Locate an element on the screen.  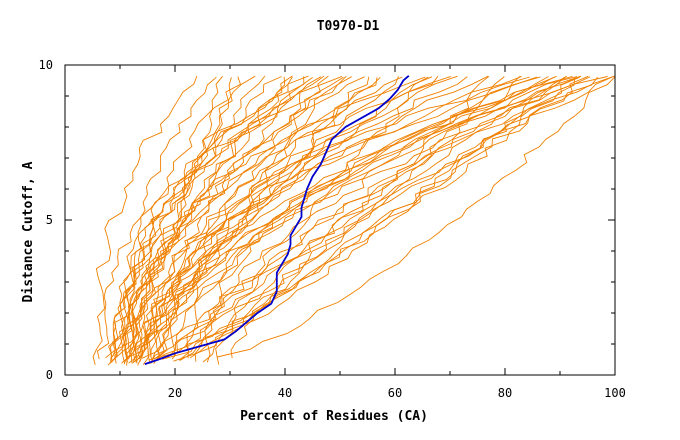
y-tick-label: 10 is located at coordinates (46, 65).